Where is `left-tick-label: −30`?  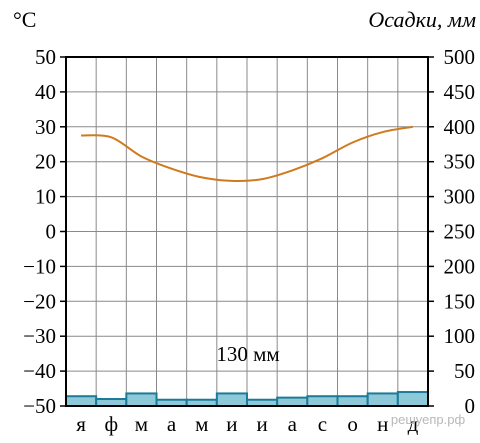
left-tick-label: −30 is located at coordinates (39, 336).